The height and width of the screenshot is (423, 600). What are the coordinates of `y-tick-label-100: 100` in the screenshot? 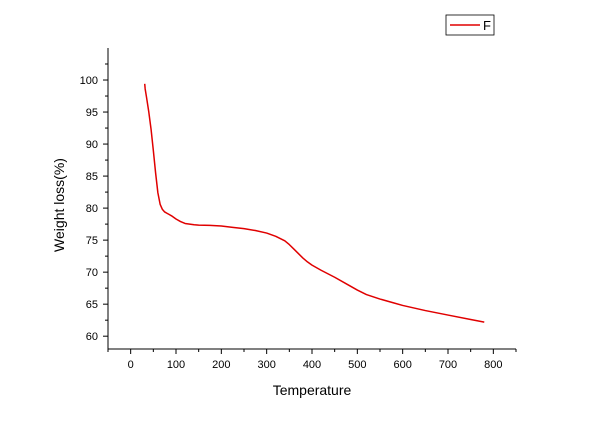 It's located at (89, 81).